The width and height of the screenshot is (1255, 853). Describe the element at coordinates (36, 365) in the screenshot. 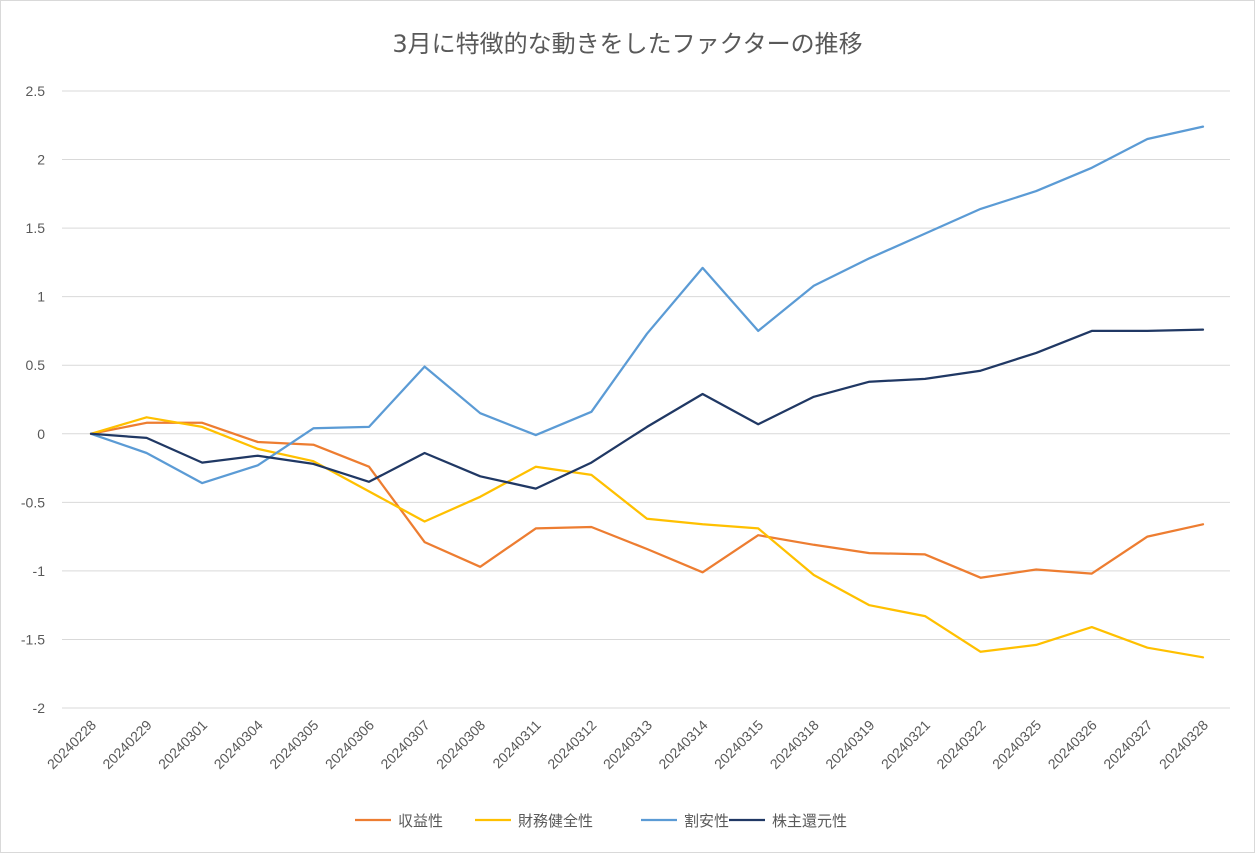

I see `y-tick-label: 0.5` at that location.